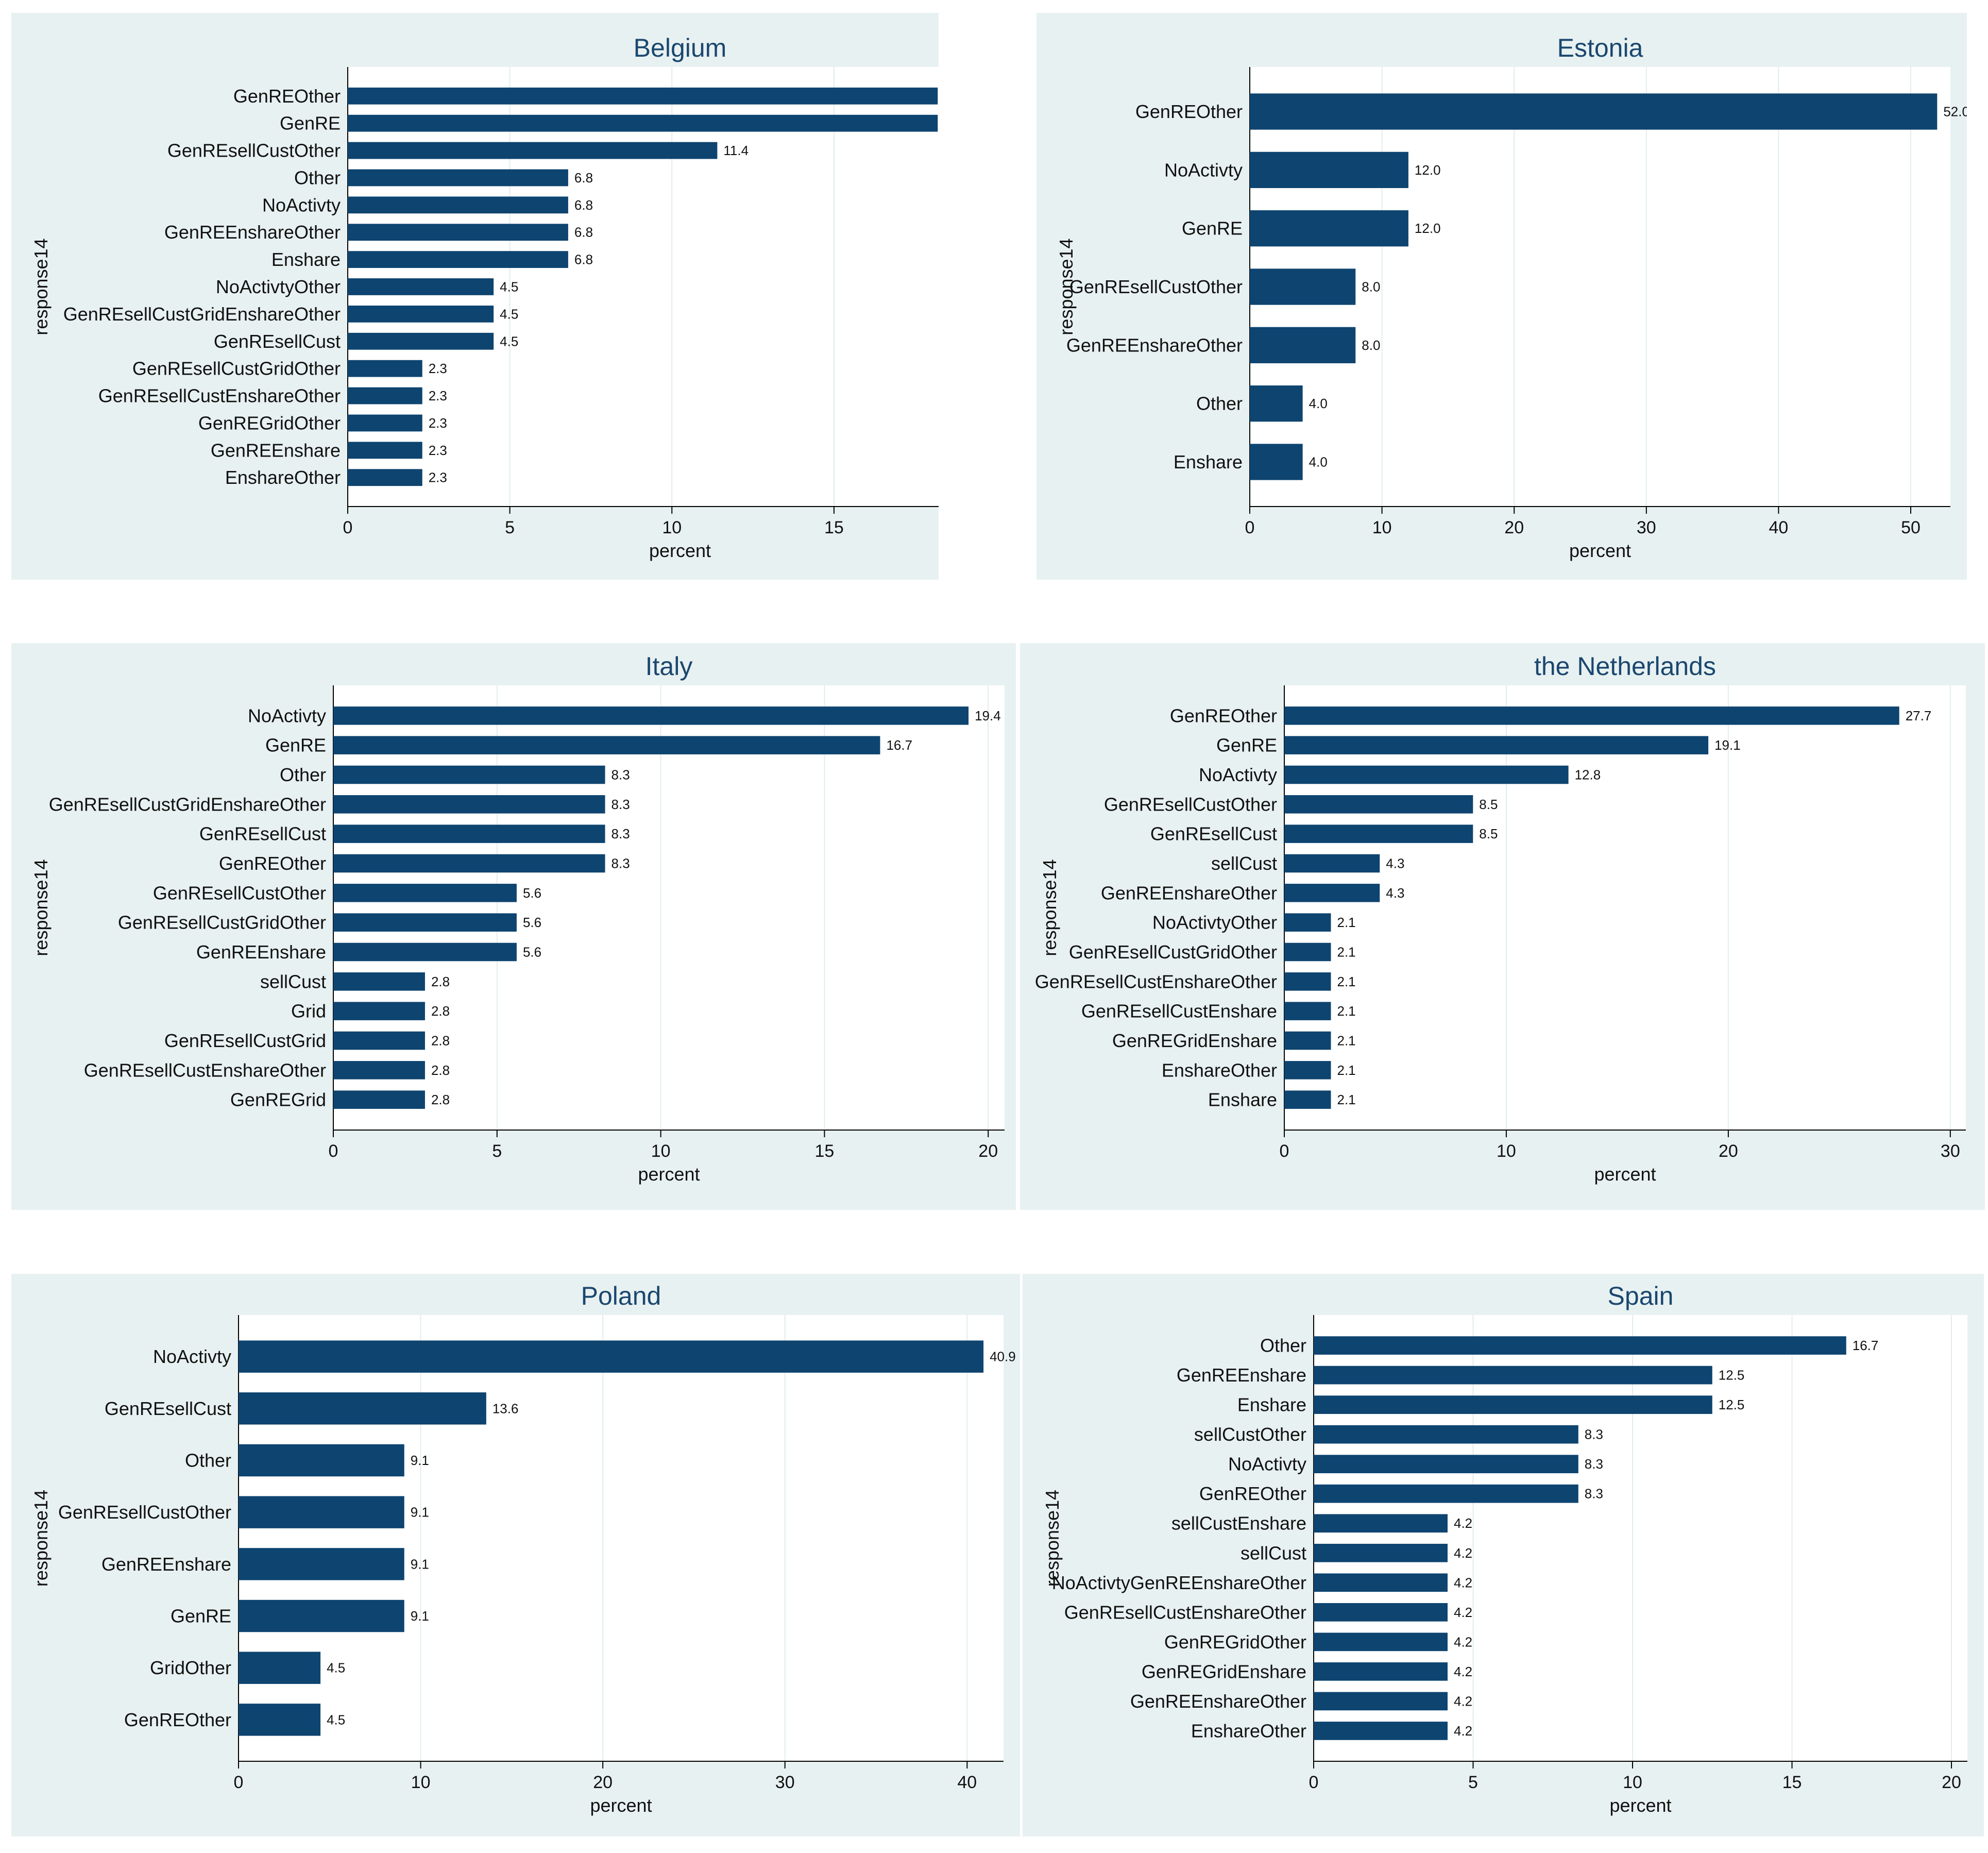 The height and width of the screenshot is (1853, 1988). Describe the element at coordinates (420, 1461) in the screenshot. I see `bar-value-label: 9.1` at that location.